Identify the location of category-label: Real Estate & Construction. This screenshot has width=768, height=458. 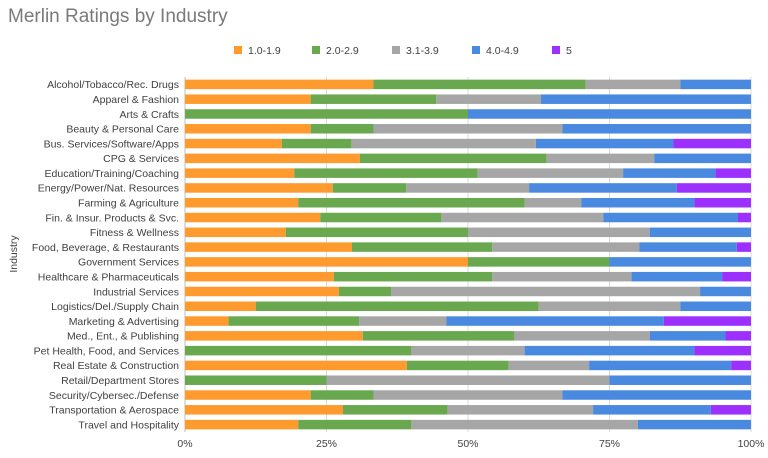
(116, 366).